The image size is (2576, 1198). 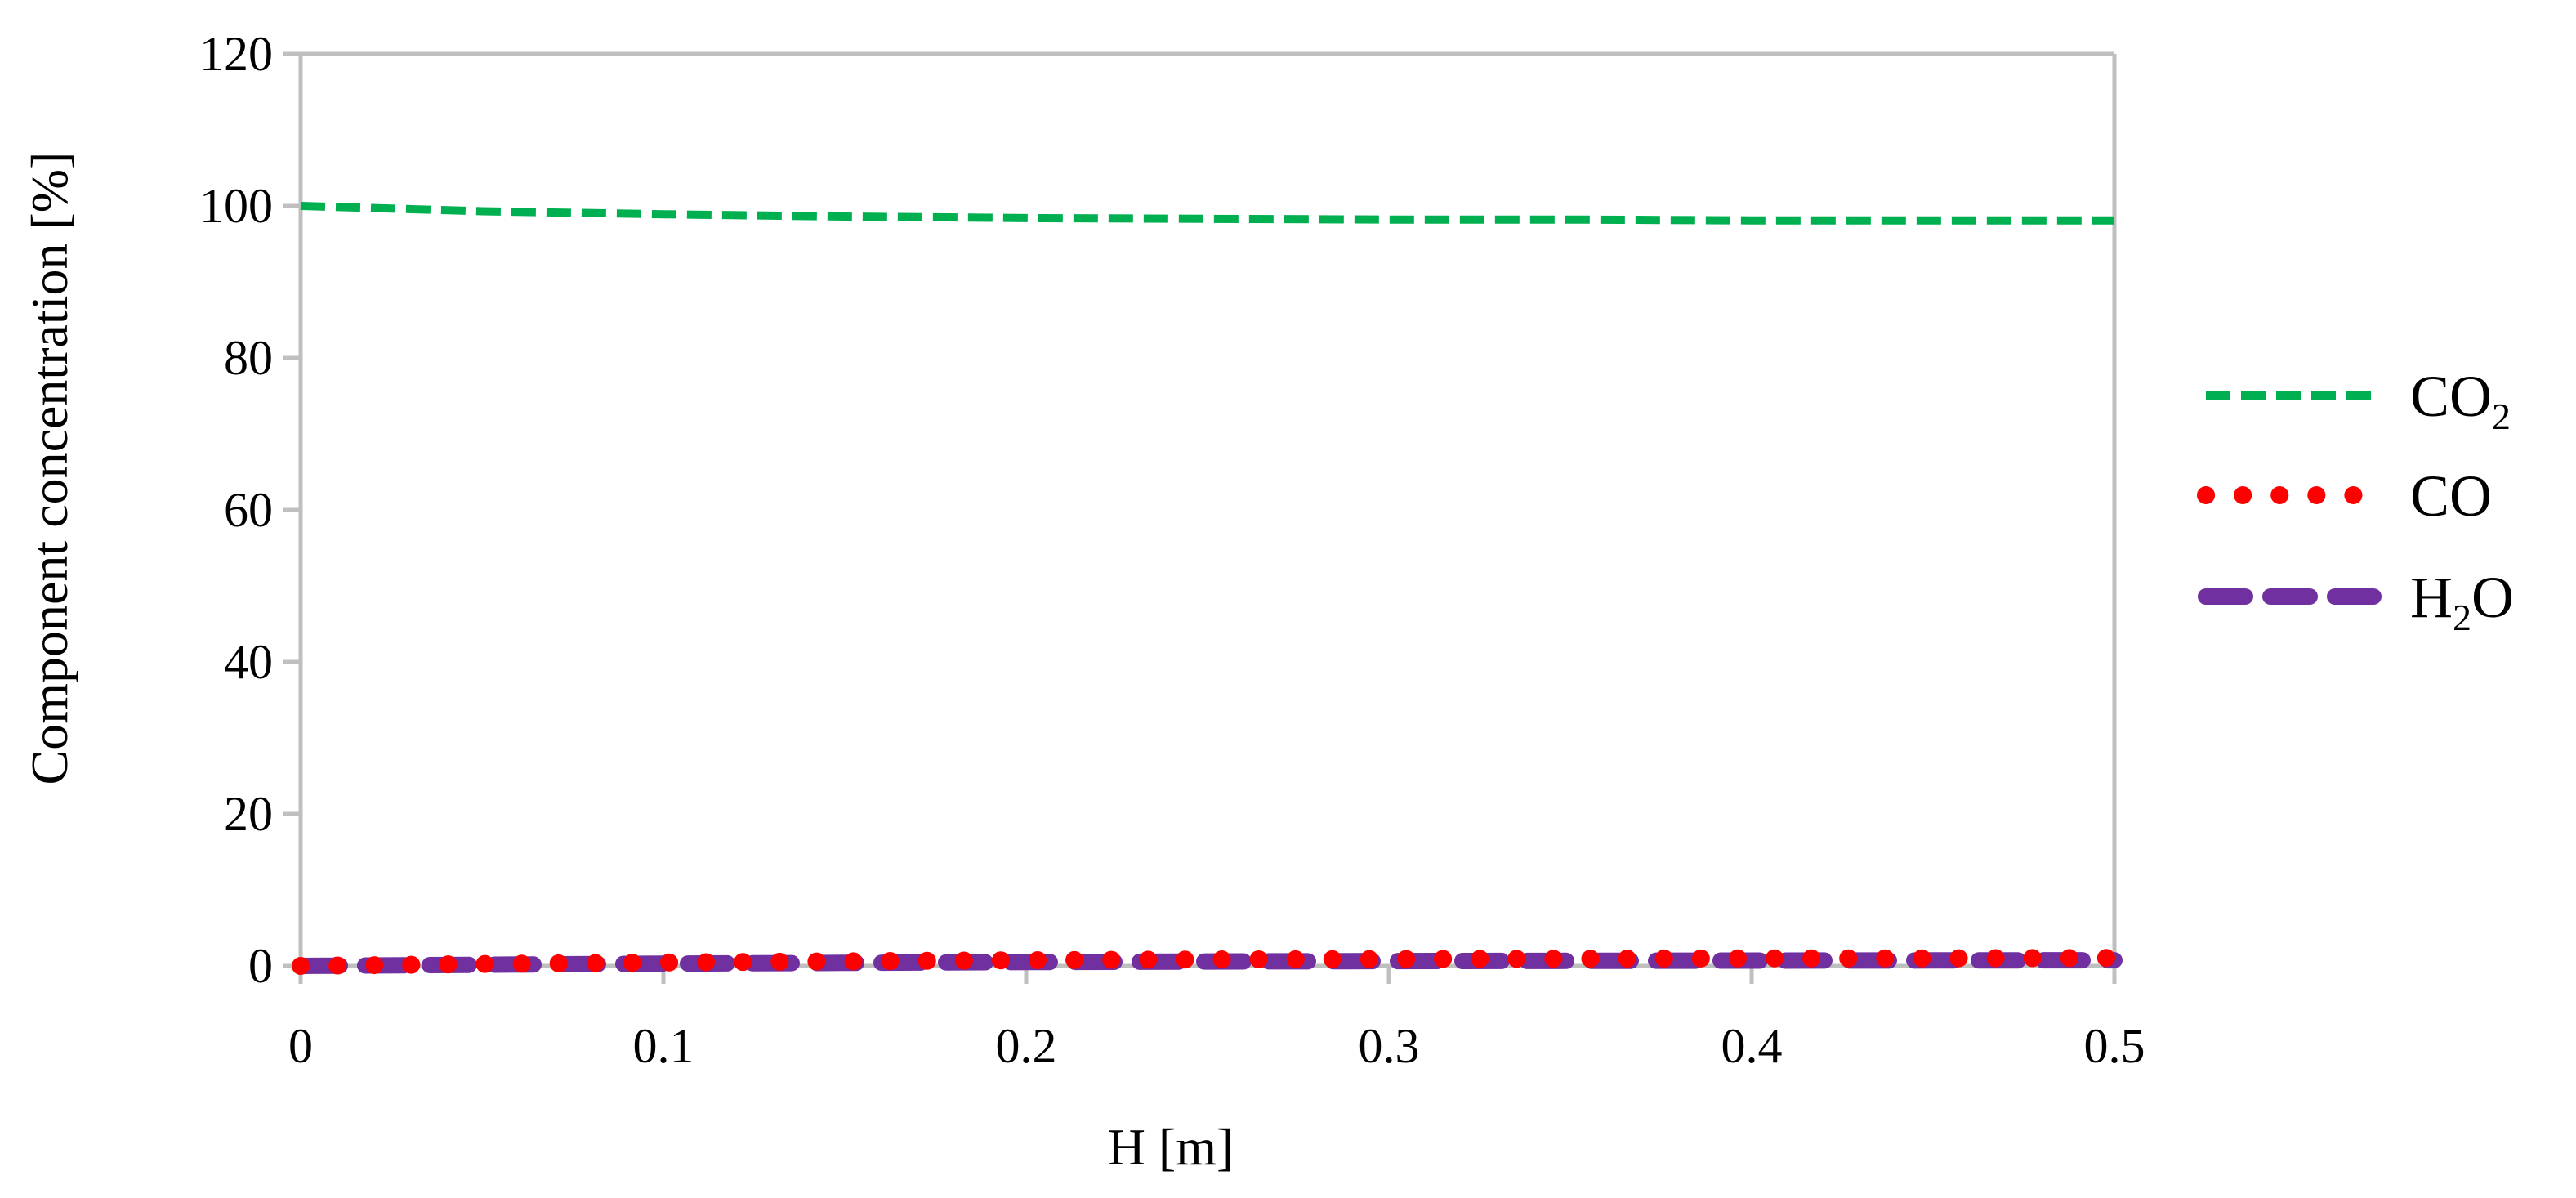 I want to click on y-tick-label: 0, so click(x=260, y=966).